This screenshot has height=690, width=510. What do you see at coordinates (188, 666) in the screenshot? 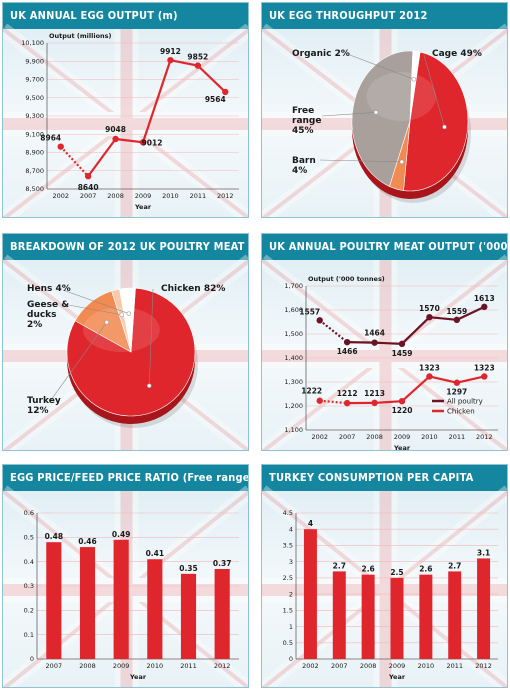
I see `x-tick-label: 2011` at bounding box center [188, 666].